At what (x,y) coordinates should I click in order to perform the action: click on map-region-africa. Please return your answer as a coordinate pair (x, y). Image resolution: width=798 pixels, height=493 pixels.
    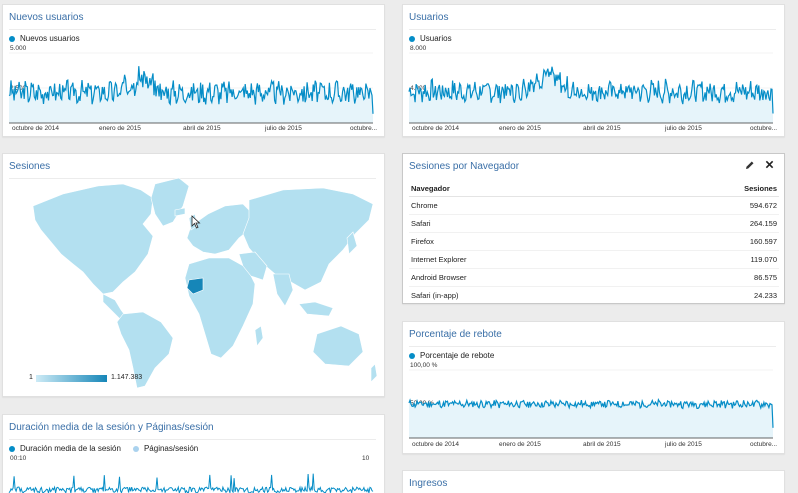
    Looking at the image, I should click on (220, 308).